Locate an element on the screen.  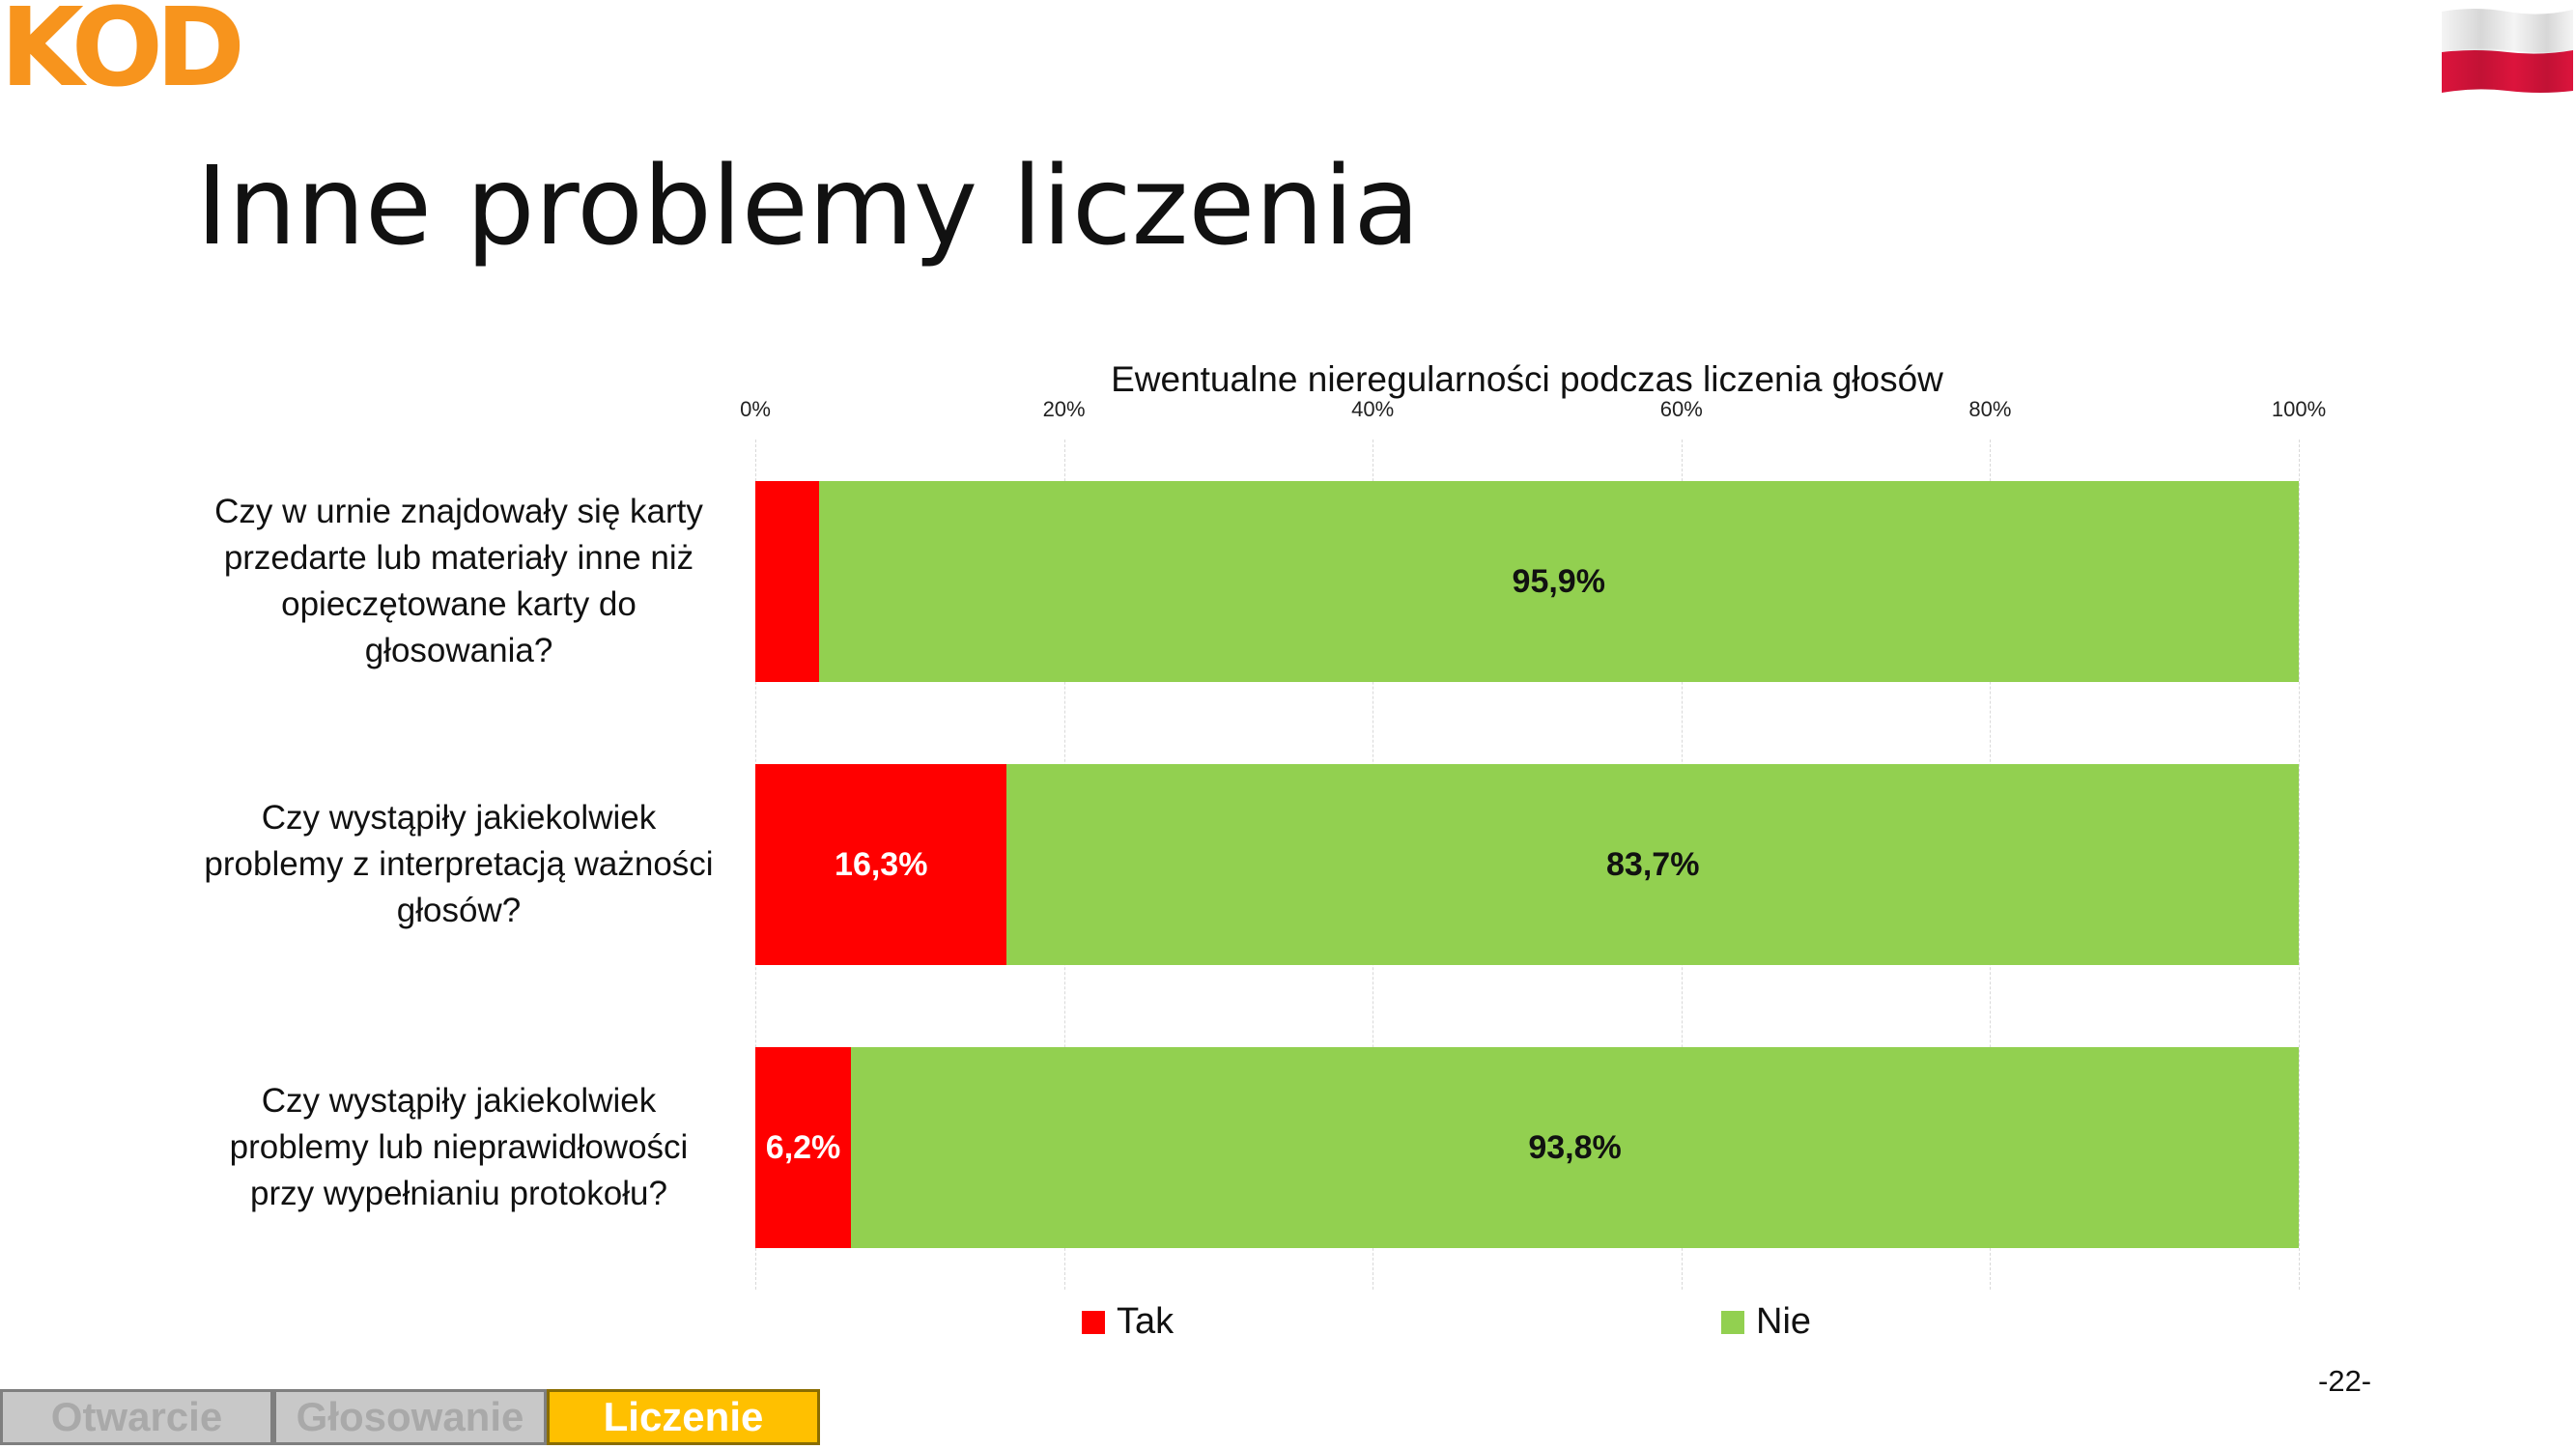
nav-tab-glosowanie: Głosowanie is located at coordinates (410, 1417).